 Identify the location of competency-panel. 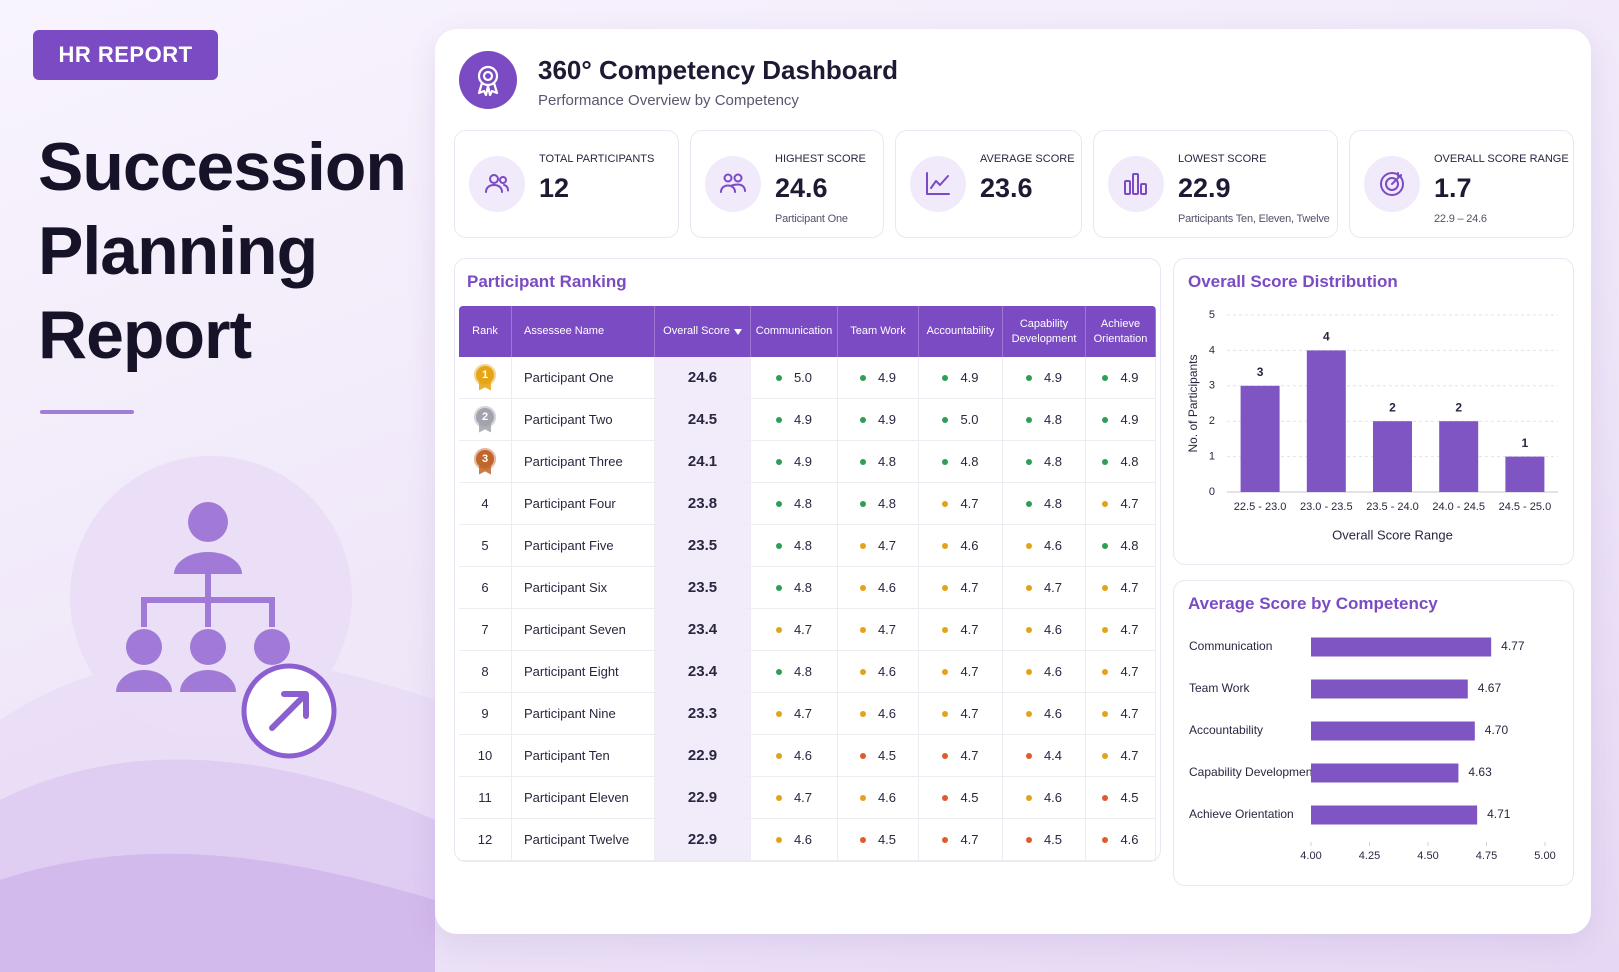
(1373, 733).